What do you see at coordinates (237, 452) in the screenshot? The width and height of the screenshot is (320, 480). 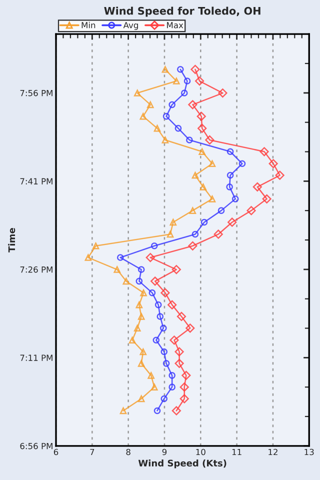 I see `x-tick-label: 11` at bounding box center [237, 452].